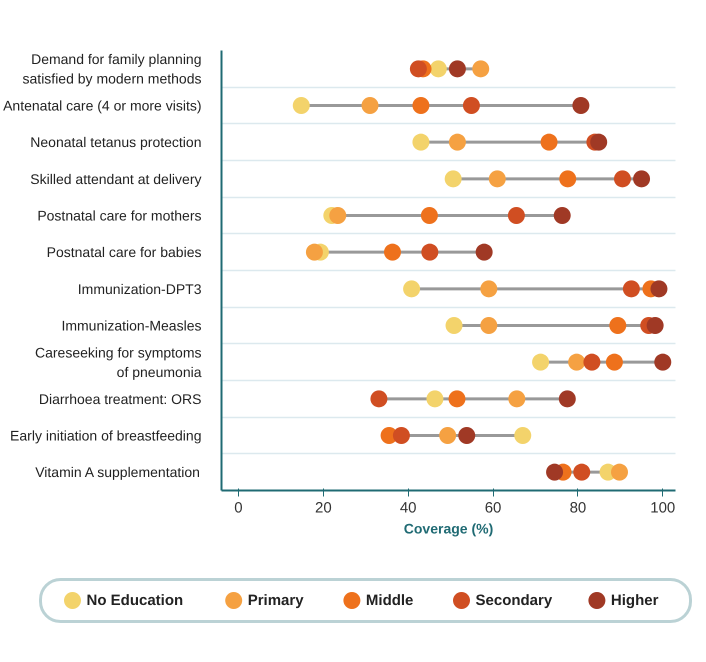  Describe the element at coordinates (106, 436) in the screenshot. I see `y-tick-label: Early initiation of breastfeeding` at that location.